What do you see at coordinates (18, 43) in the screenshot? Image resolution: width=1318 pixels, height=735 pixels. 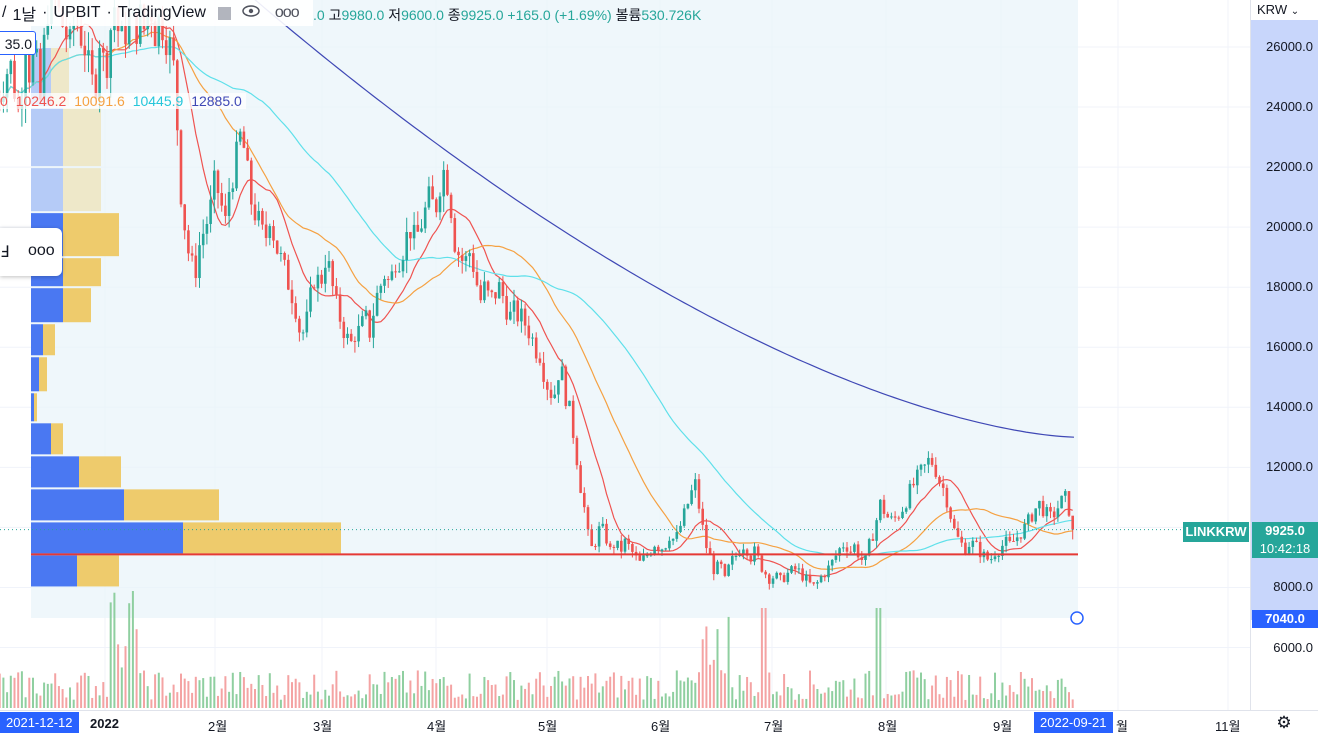 I see `indicator-price-tag: 35.0` at bounding box center [18, 43].